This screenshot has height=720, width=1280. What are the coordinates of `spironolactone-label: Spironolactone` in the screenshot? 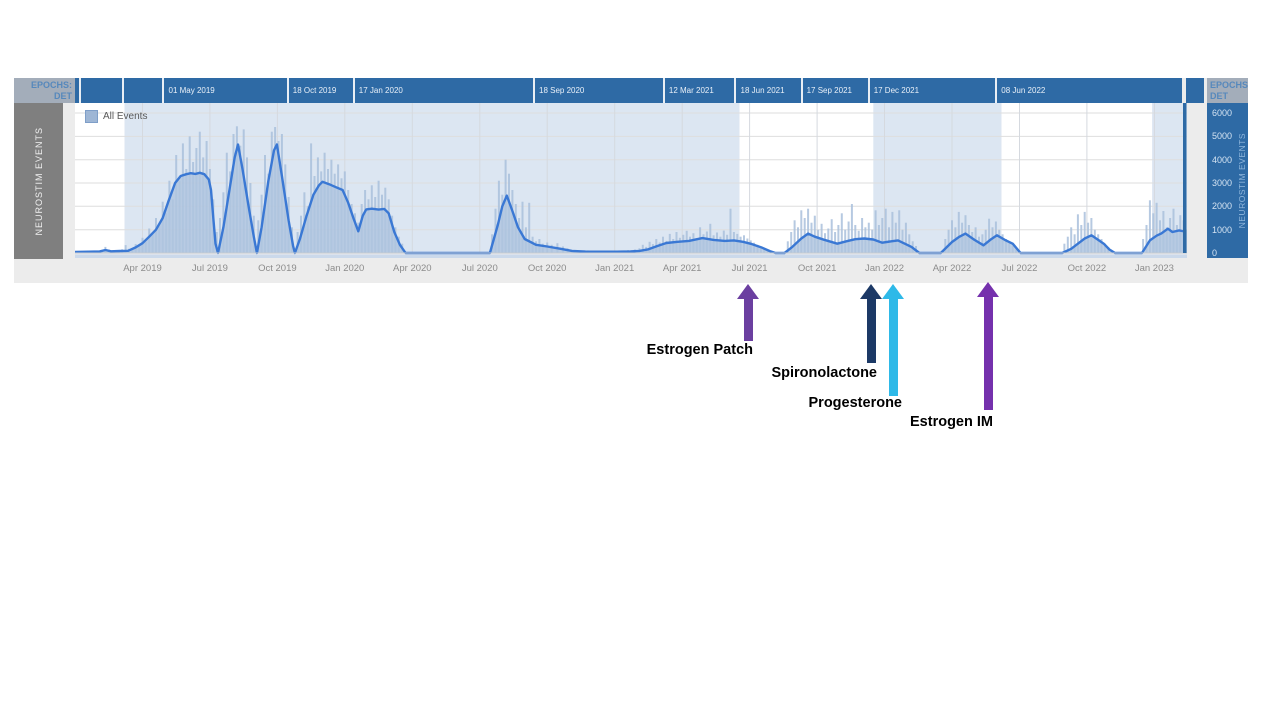 It's located at (824, 373).